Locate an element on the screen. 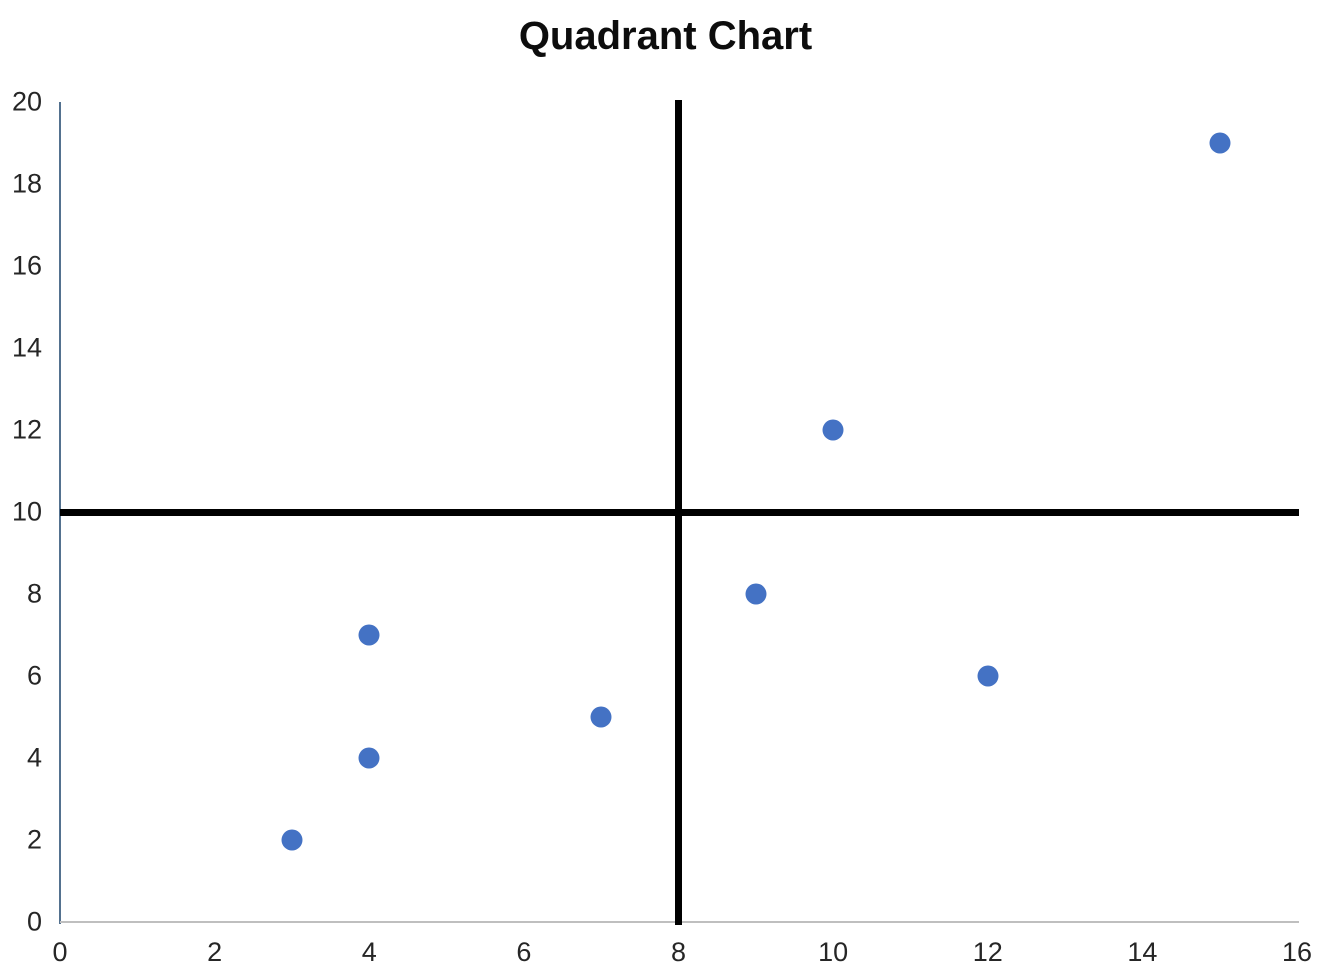  y-axis-tick-label: 14 is located at coordinates (26, 347).